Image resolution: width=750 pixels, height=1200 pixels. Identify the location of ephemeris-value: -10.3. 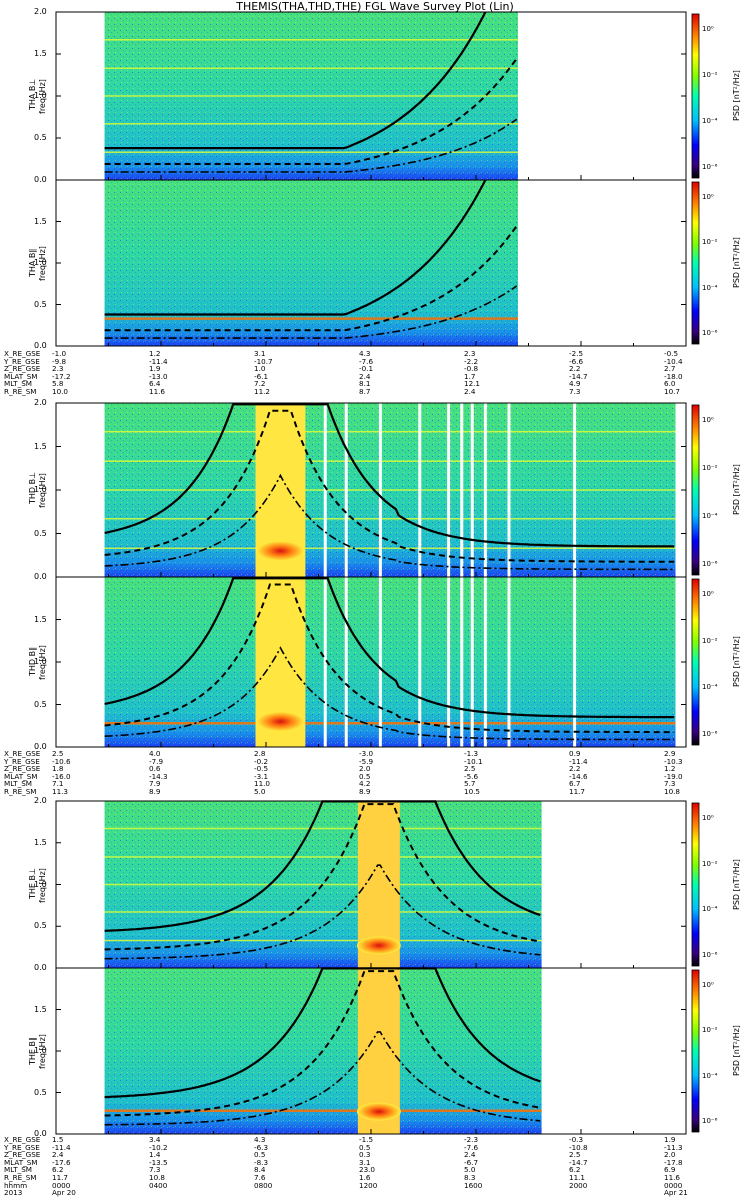
(673, 761).